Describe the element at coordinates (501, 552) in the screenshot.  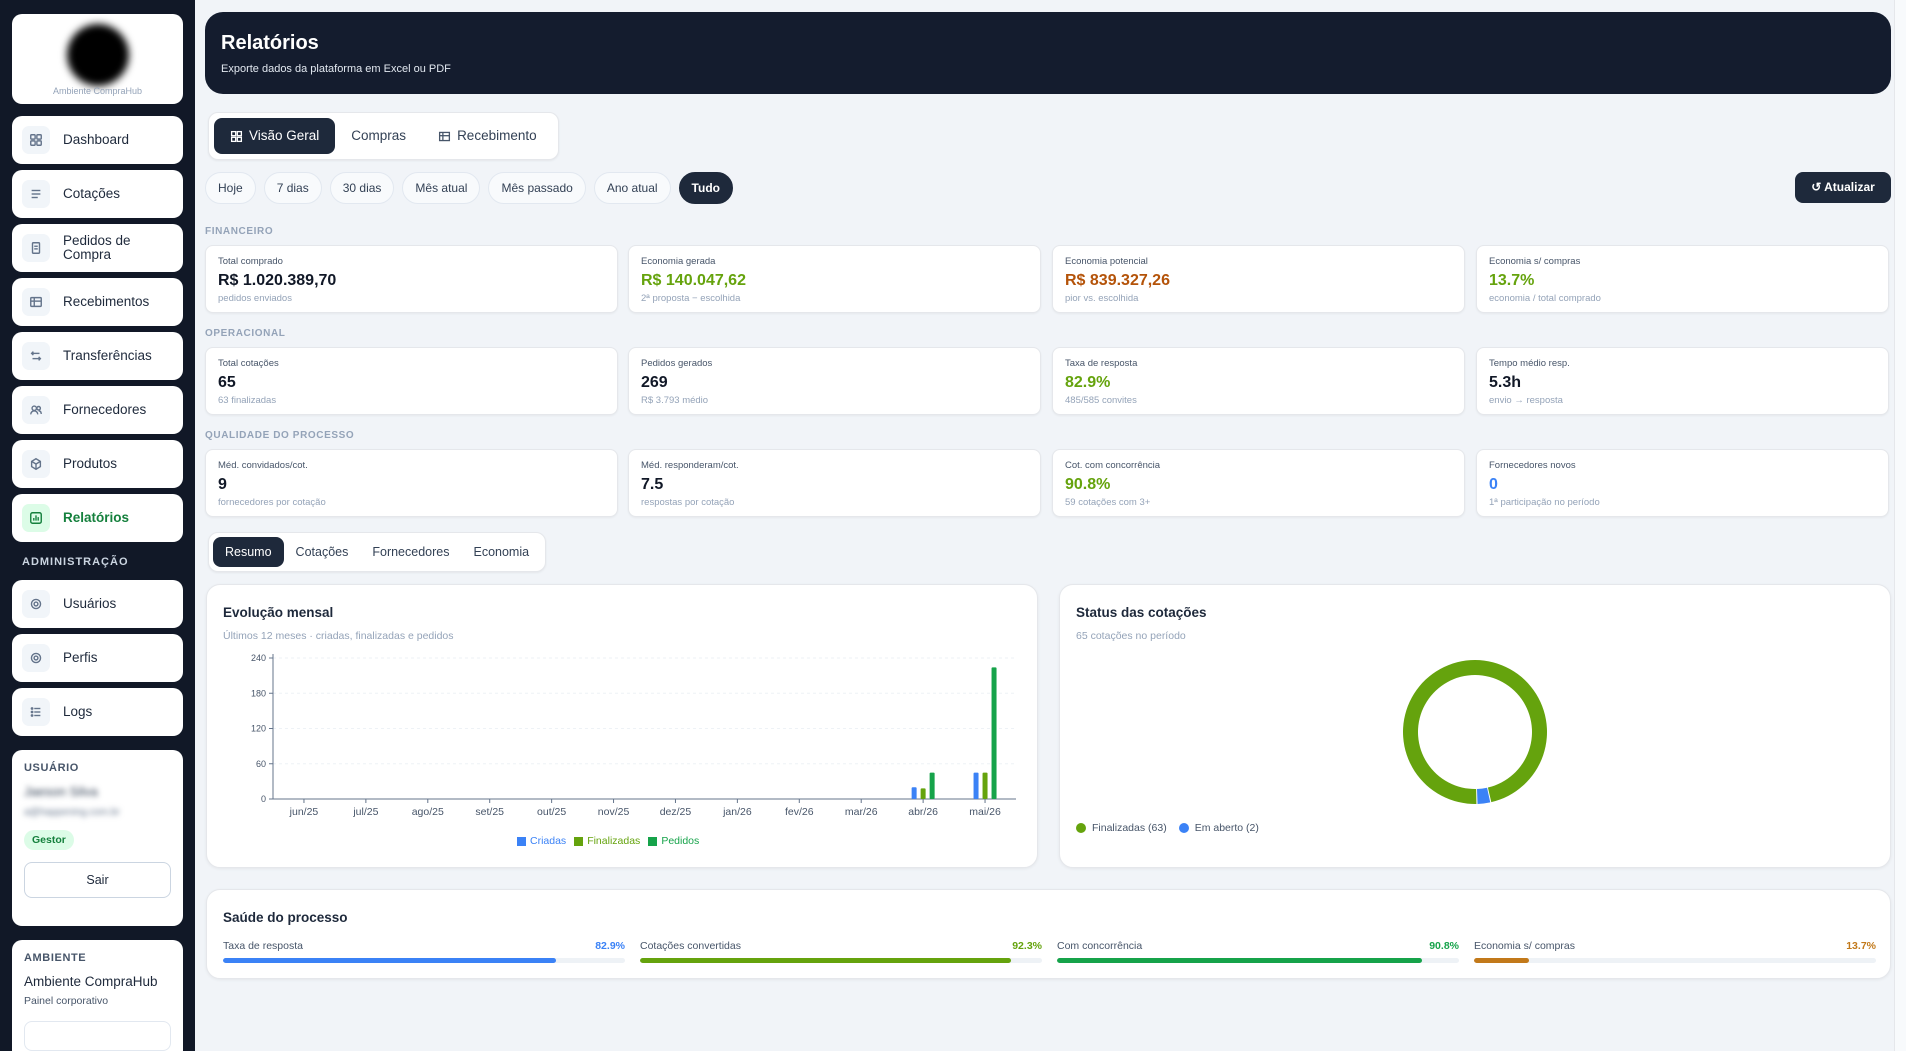
I see `tab-economia: Economia` at that location.